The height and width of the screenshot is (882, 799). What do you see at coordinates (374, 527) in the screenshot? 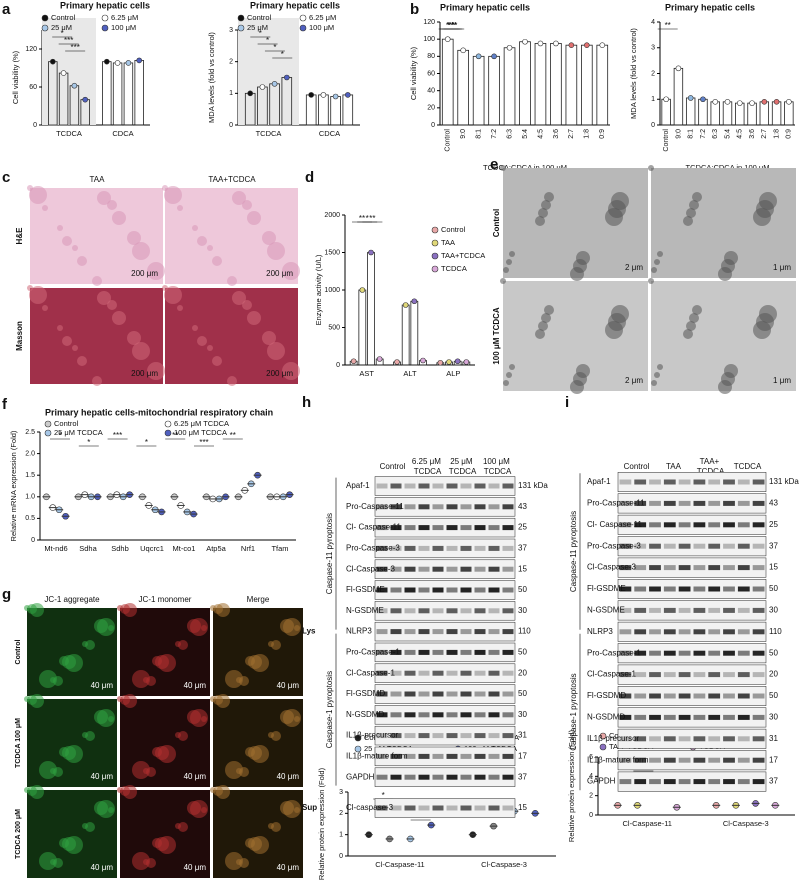
I see `row-label: Cl- Caspase-11` at bounding box center [374, 527].